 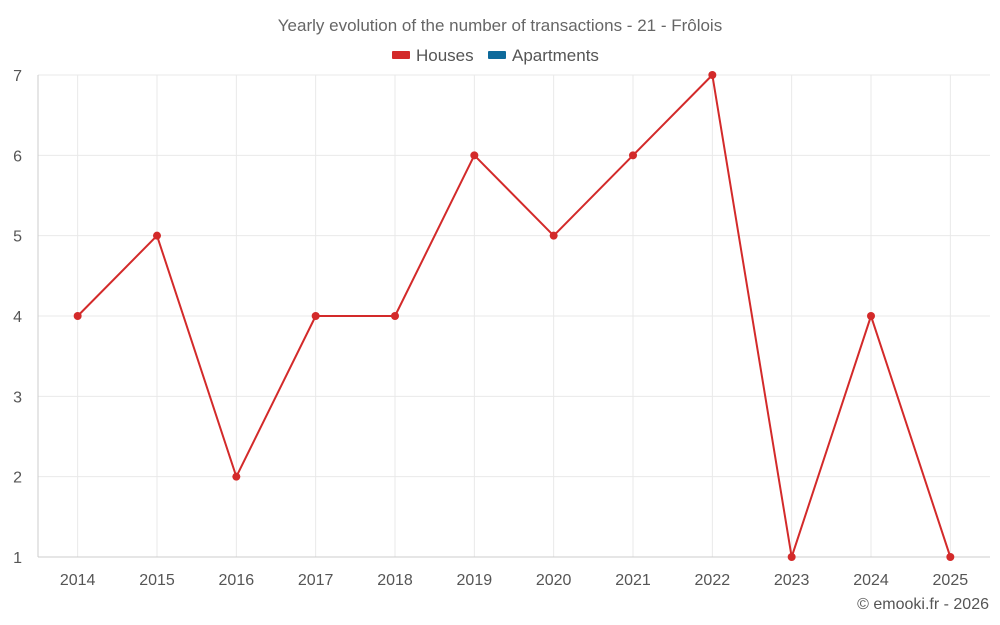 I want to click on x-tick-label-2025: 2025, so click(x=951, y=580).